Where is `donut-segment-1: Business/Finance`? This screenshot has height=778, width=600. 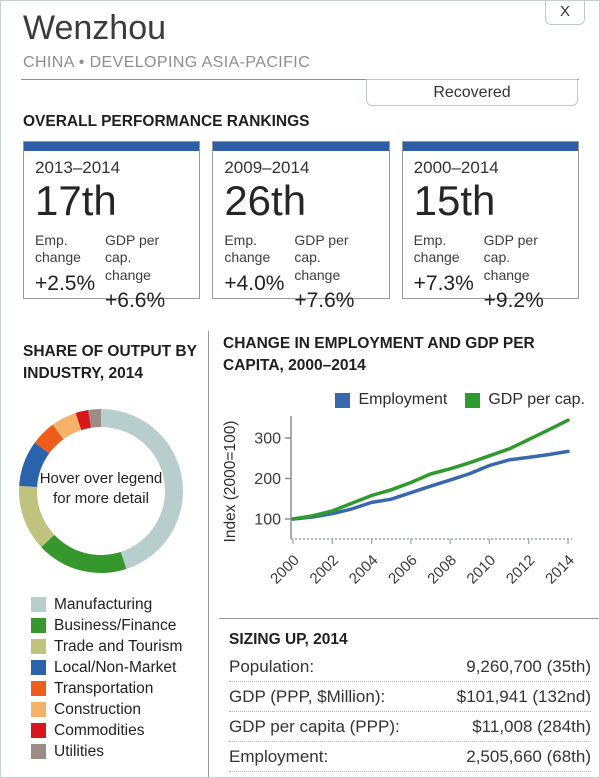
donut-segment-1: Business/Finance is located at coordinates (84, 554).